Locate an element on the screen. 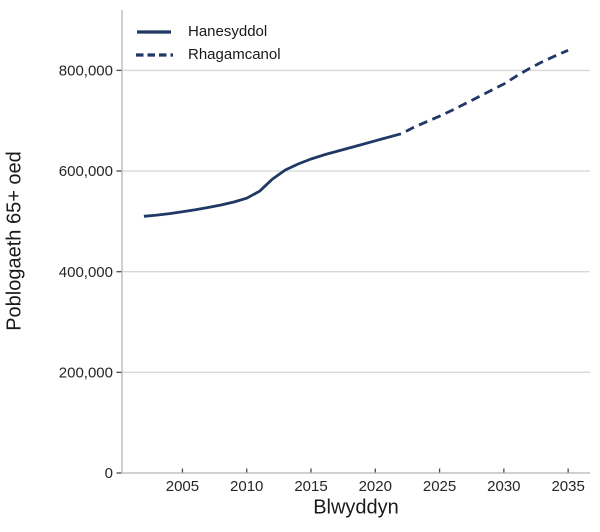 The width and height of the screenshot is (600, 532). y-tick-label: 0 is located at coordinates (109, 473).